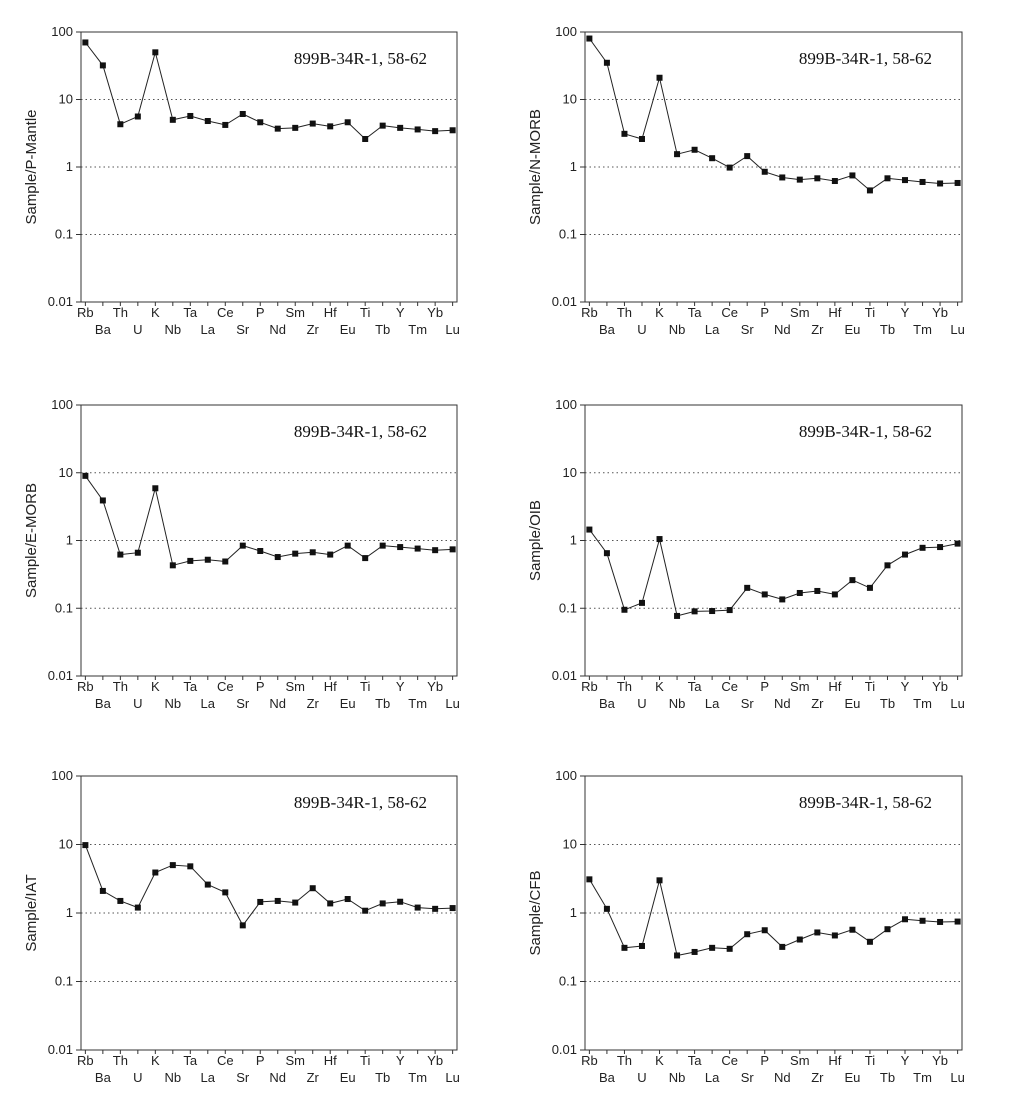  What do you see at coordinates (31, 166) in the screenshot?
I see `y-axis-title: Sample/P-Mantle` at bounding box center [31, 166].